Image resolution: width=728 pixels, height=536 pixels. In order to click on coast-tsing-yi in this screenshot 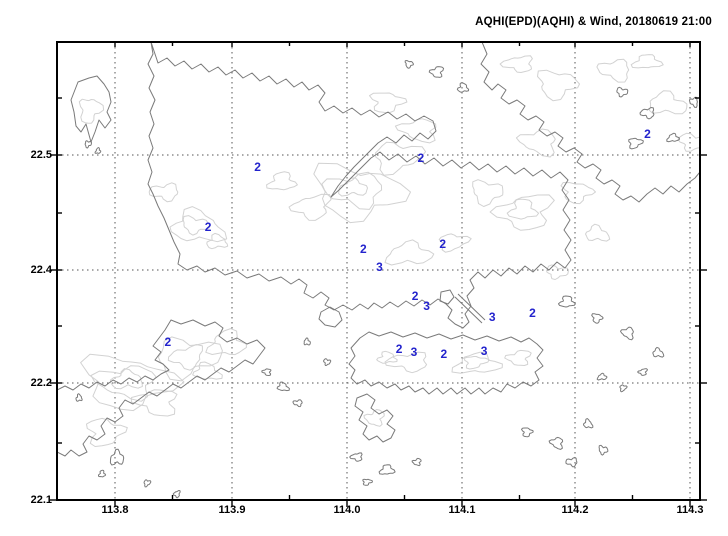, I will do `click(330, 317)`.